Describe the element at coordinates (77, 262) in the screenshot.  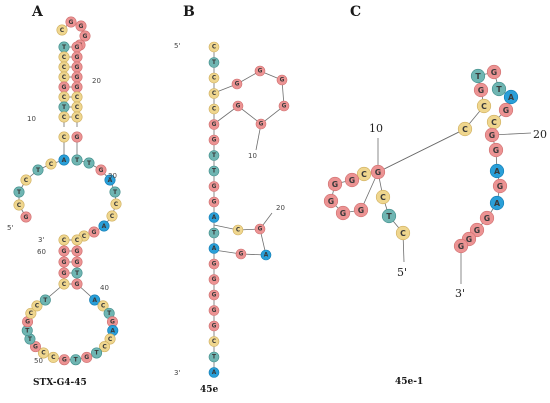
I see `panel-a-stem2-right: G` at that location.